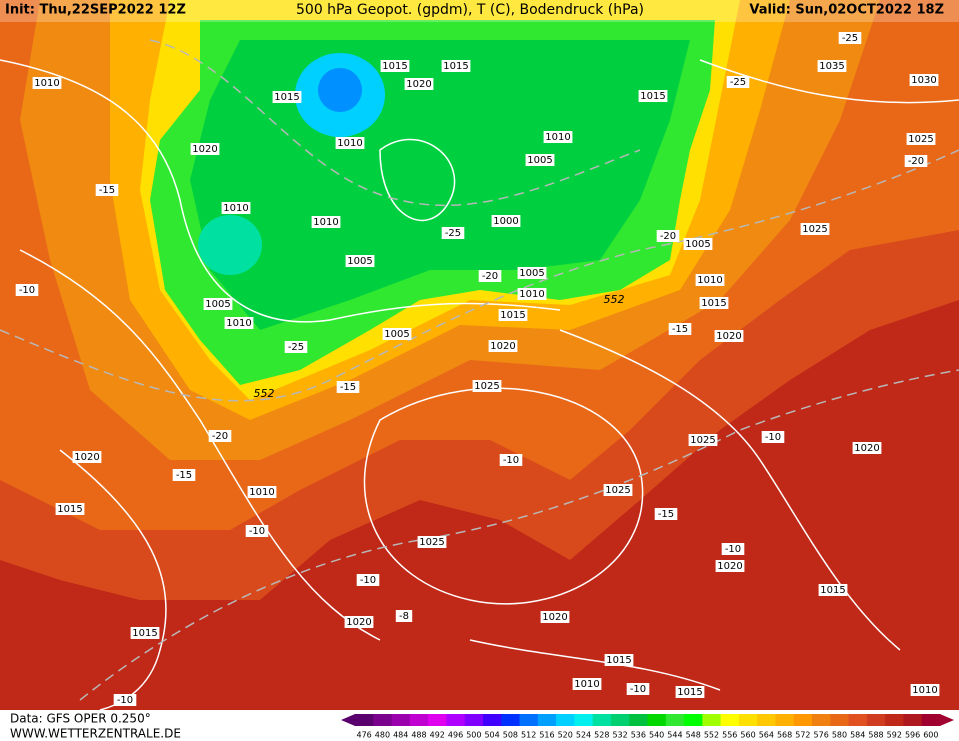 Image resolution: width=959 pixels, height=741 pixels. Describe the element at coordinates (738, 82) in the screenshot. I see `isoline-label: -25` at that location.